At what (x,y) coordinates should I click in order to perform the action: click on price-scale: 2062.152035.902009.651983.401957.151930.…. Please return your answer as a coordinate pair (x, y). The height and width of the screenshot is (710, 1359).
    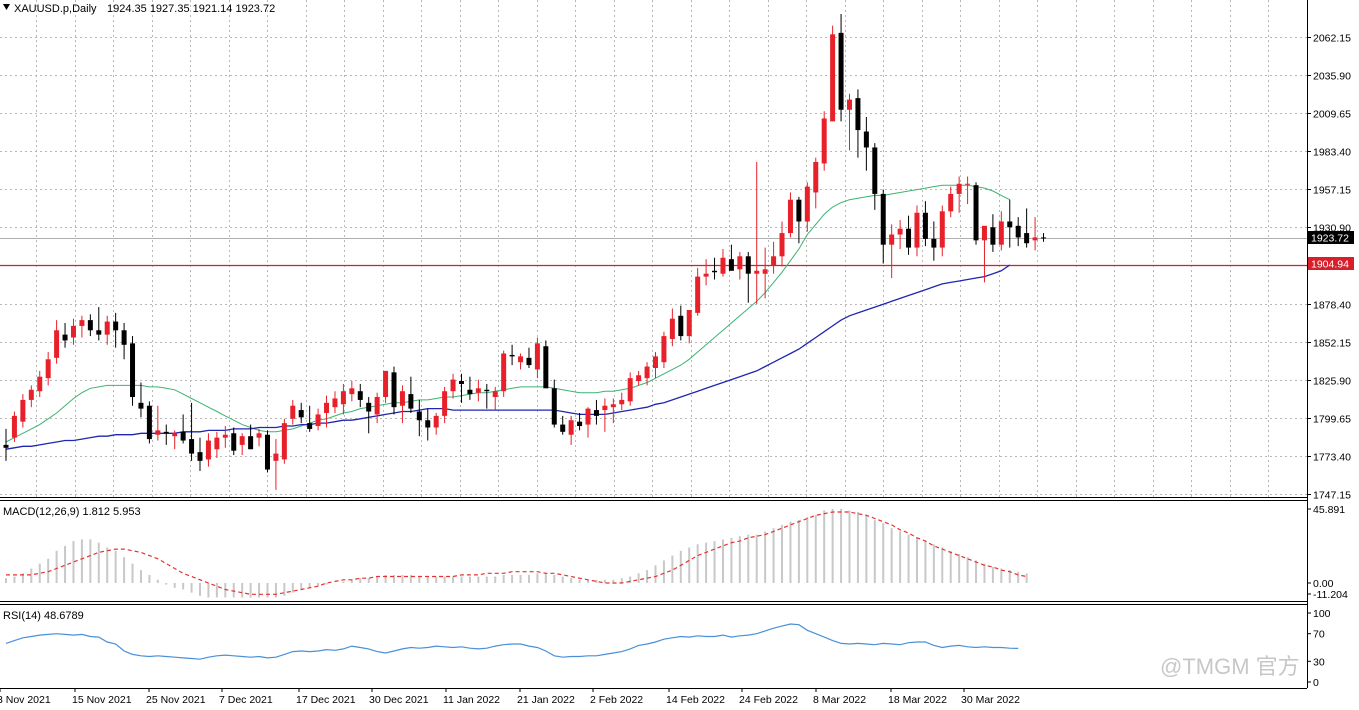
    Looking at the image, I should click on (1329, 361).